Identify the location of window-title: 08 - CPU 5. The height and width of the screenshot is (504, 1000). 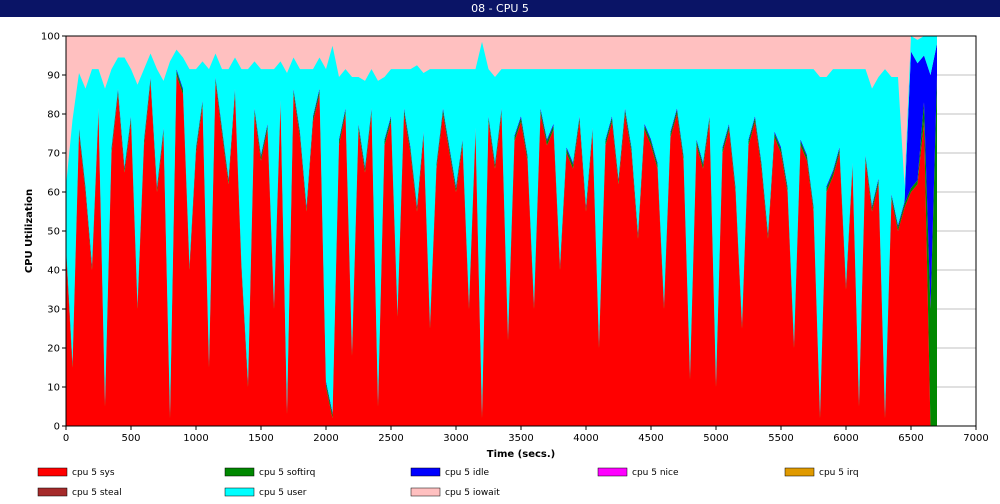
(500, 8).